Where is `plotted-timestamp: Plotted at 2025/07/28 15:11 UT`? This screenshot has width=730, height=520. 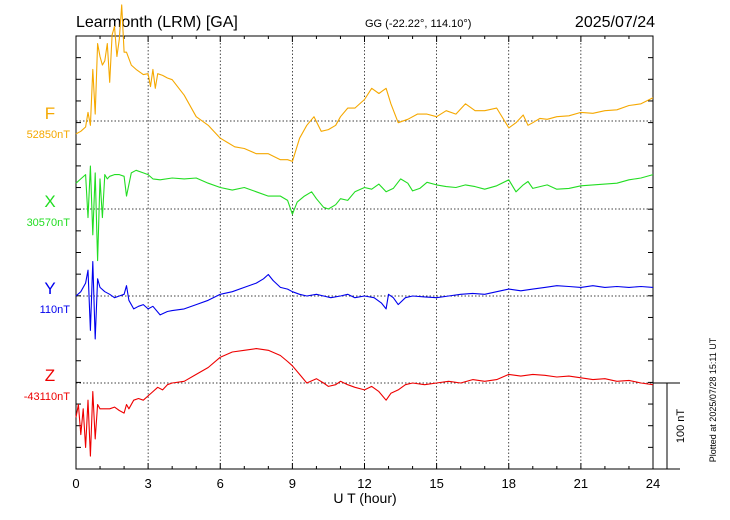
plotted-timestamp: Plotted at 2025/07/28 15:11 UT is located at coordinates (713, 399).